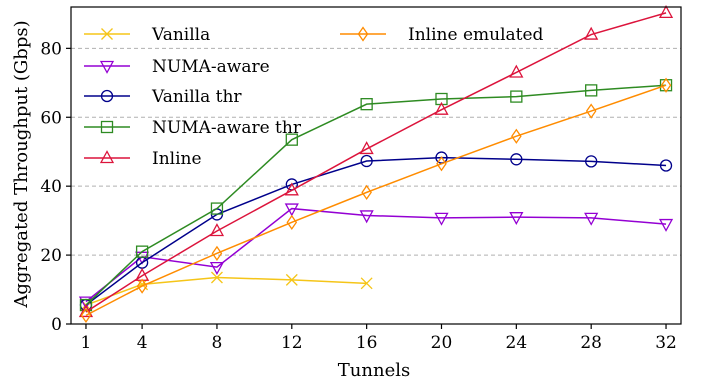  What do you see at coordinates (476, 35) in the screenshot?
I see `legend-label: Inline emulated` at bounding box center [476, 35].